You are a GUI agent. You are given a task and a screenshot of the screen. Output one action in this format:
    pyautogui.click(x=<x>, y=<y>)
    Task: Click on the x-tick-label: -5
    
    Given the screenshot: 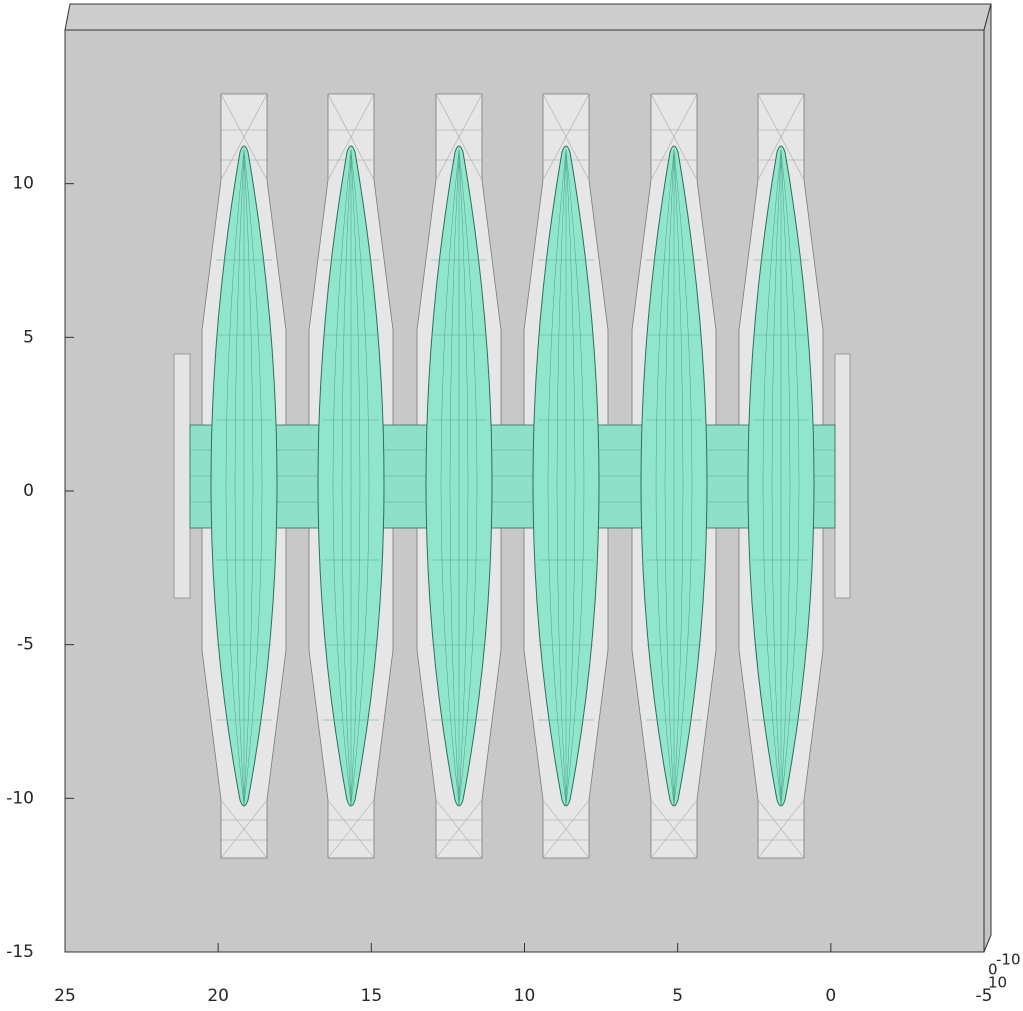 What is the action you would take?
    pyautogui.click(x=984, y=996)
    